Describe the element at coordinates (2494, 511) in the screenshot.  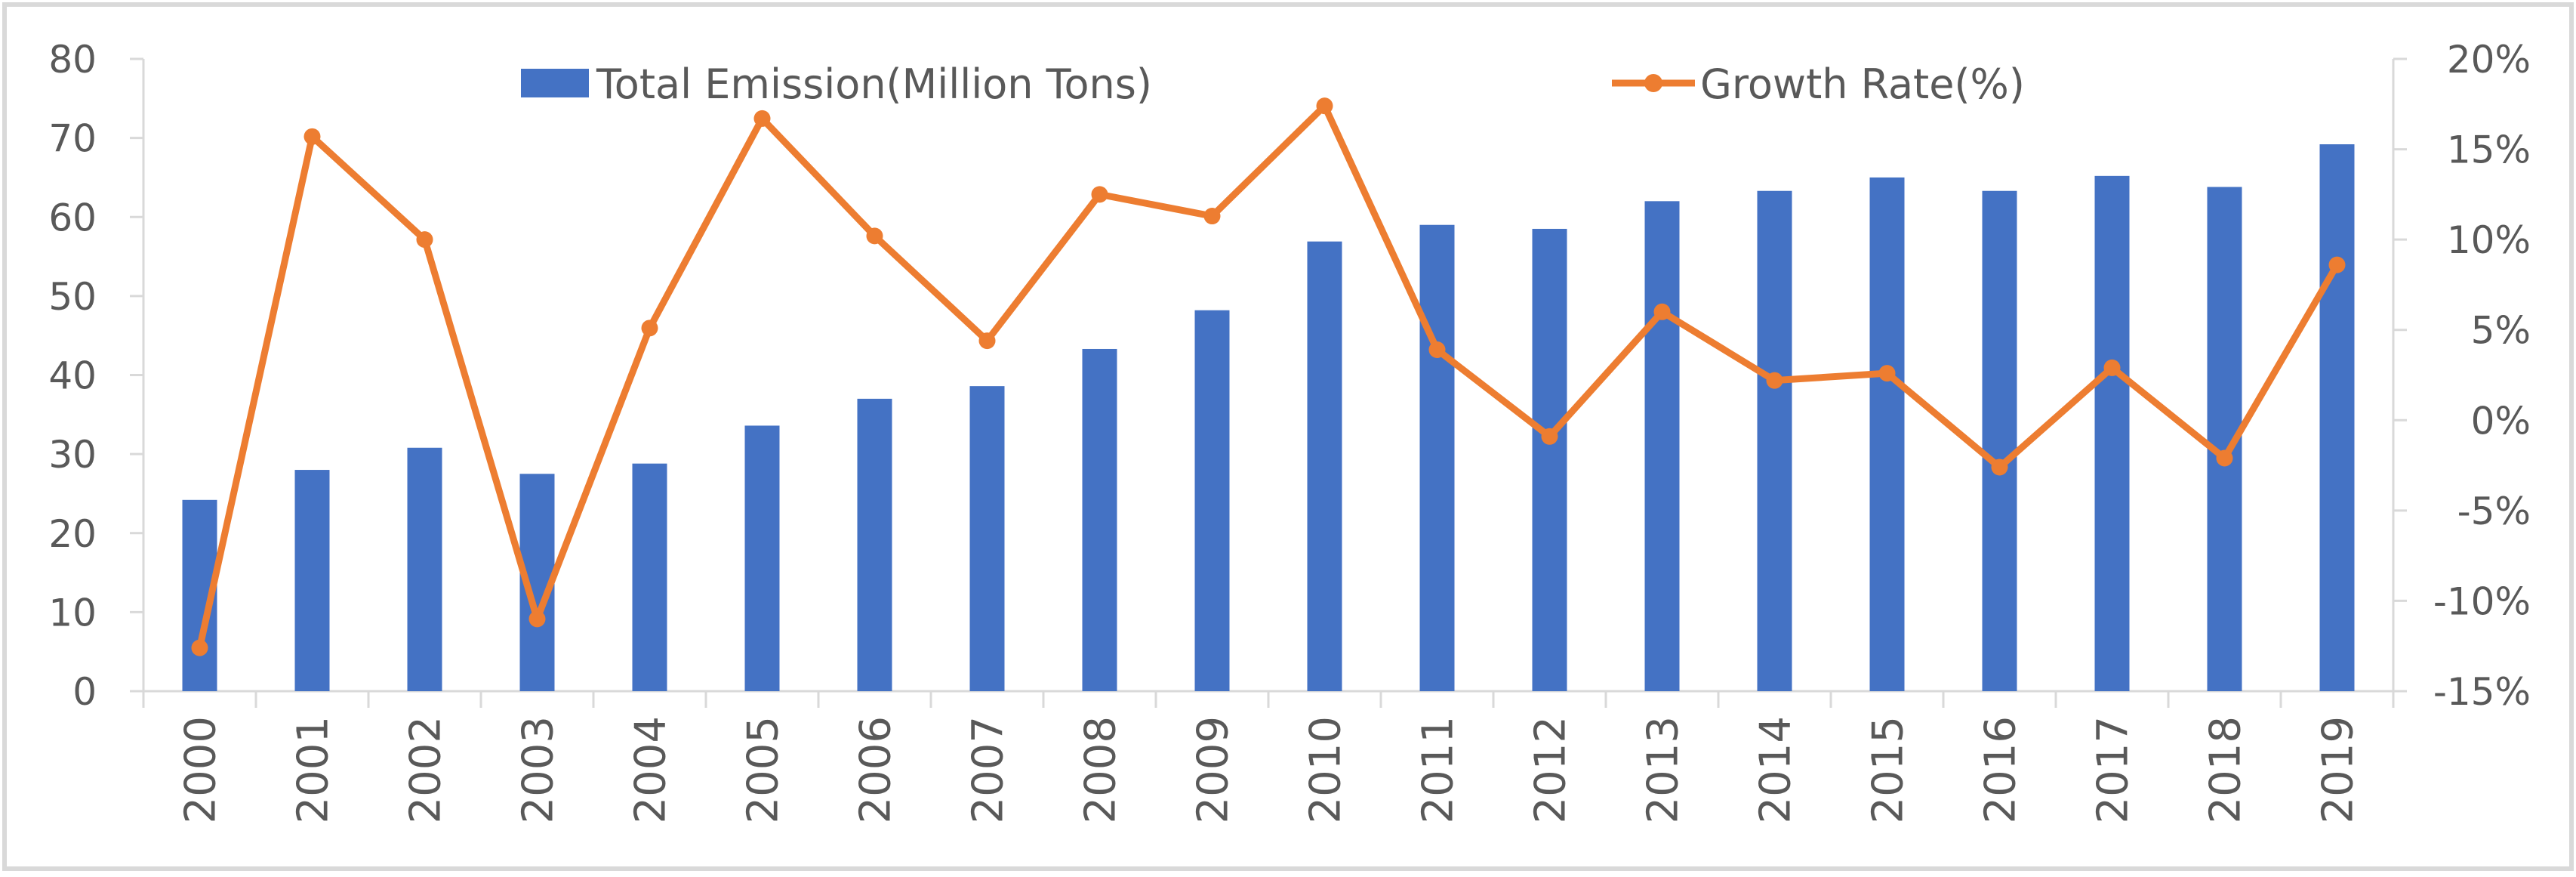
I see `y-right-tick-label: -5%` at that location.